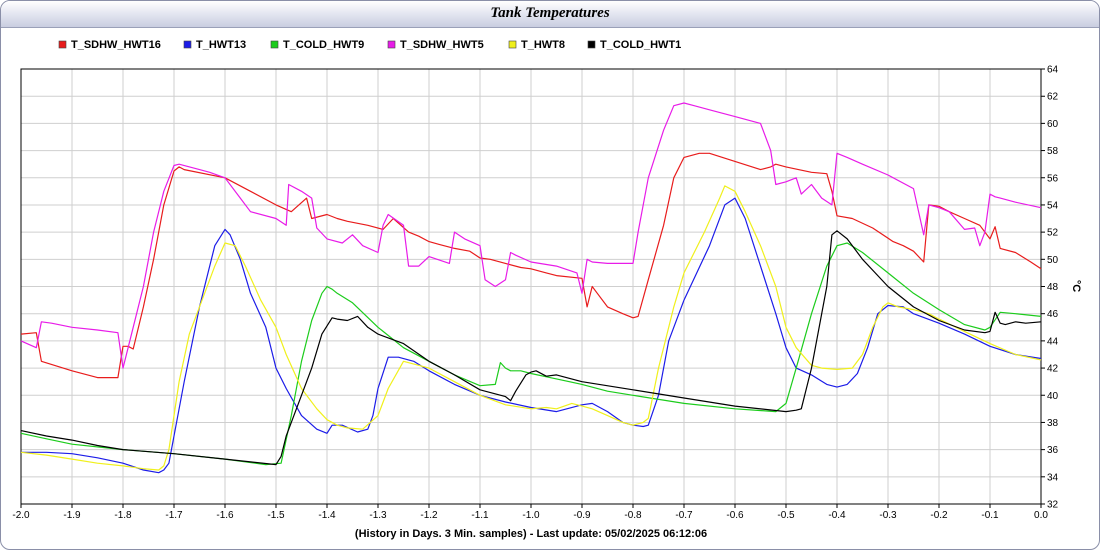 This screenshot has height=550, width=1100. I want to click on y-tick-label: 56, so click(1053, 178).